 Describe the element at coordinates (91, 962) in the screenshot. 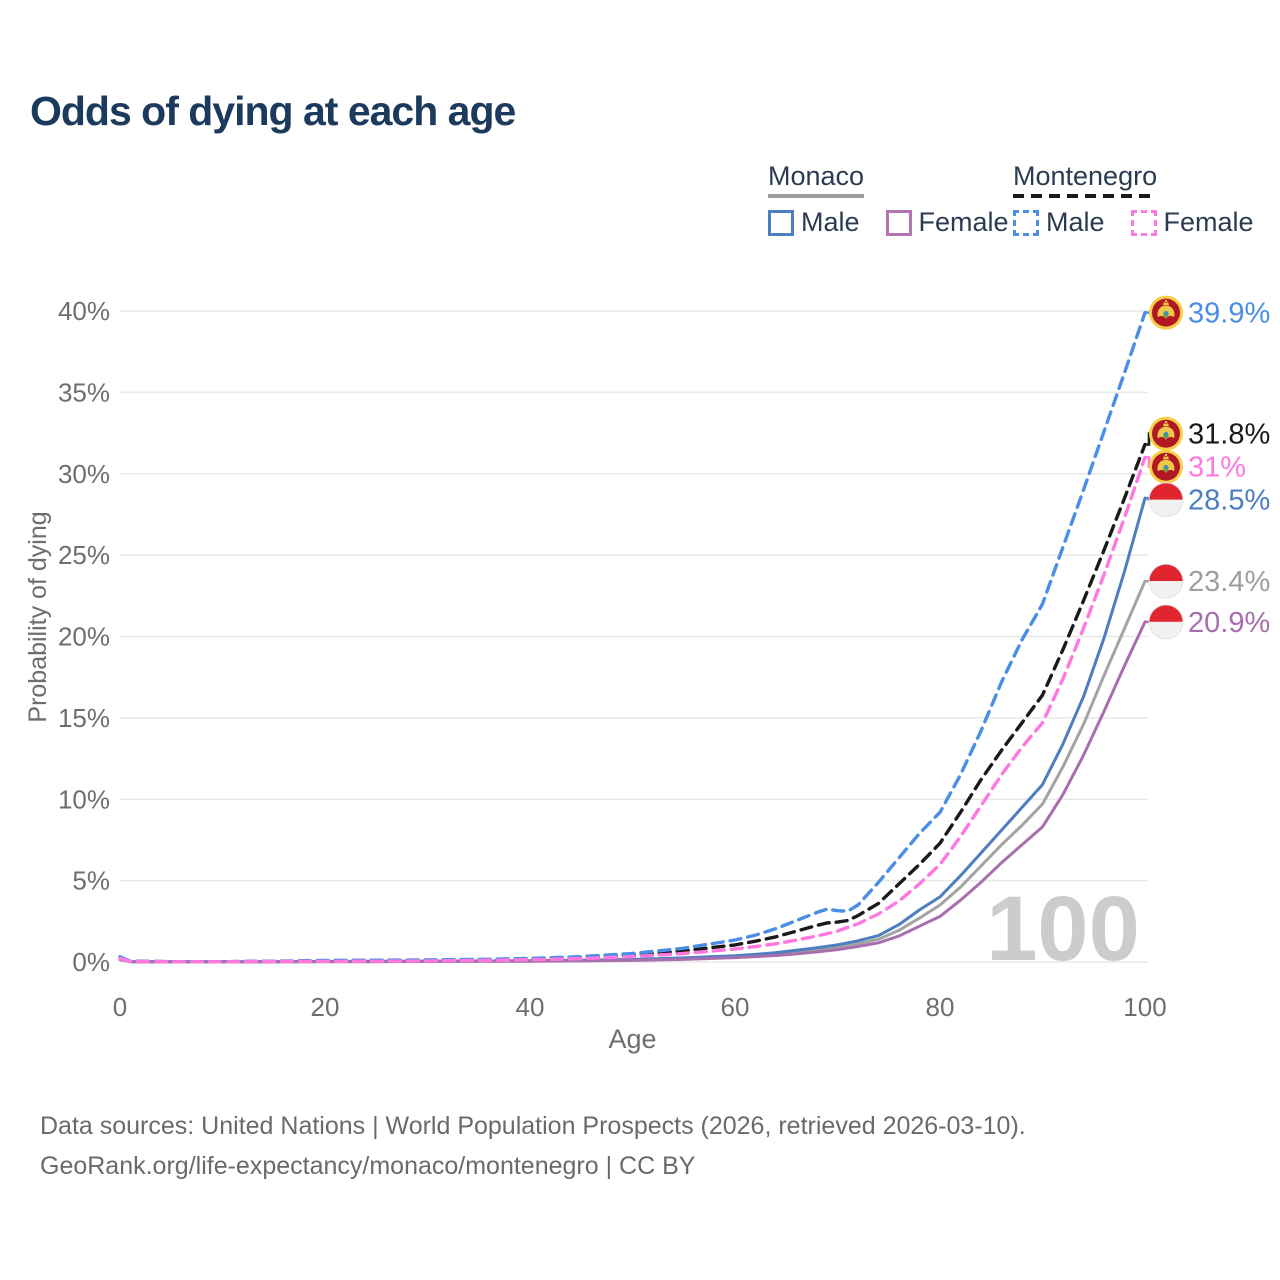

I see `y-tick-label: 0%` at that location.